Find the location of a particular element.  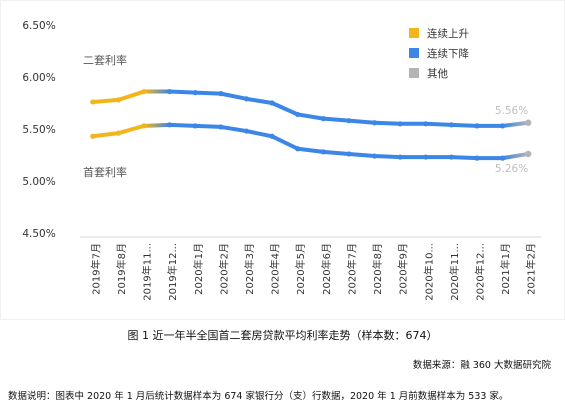

end-labels: 5.56% 5.26% is located at coordinates (511, 140).